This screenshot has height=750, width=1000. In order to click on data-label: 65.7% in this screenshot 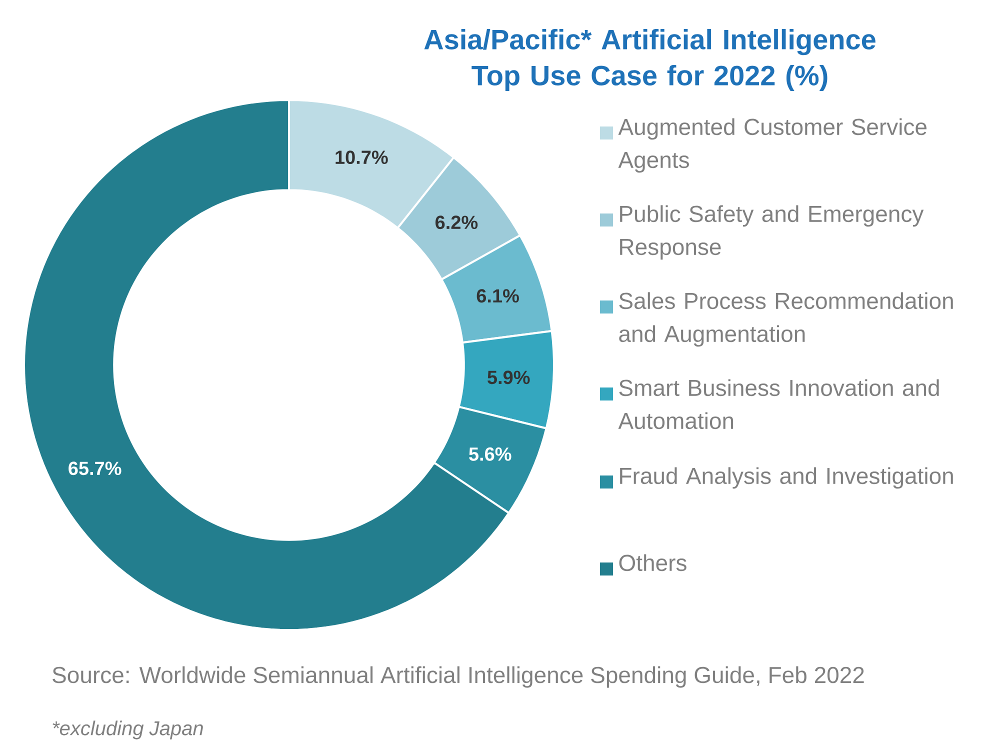, I will do `click(95, 469)`.